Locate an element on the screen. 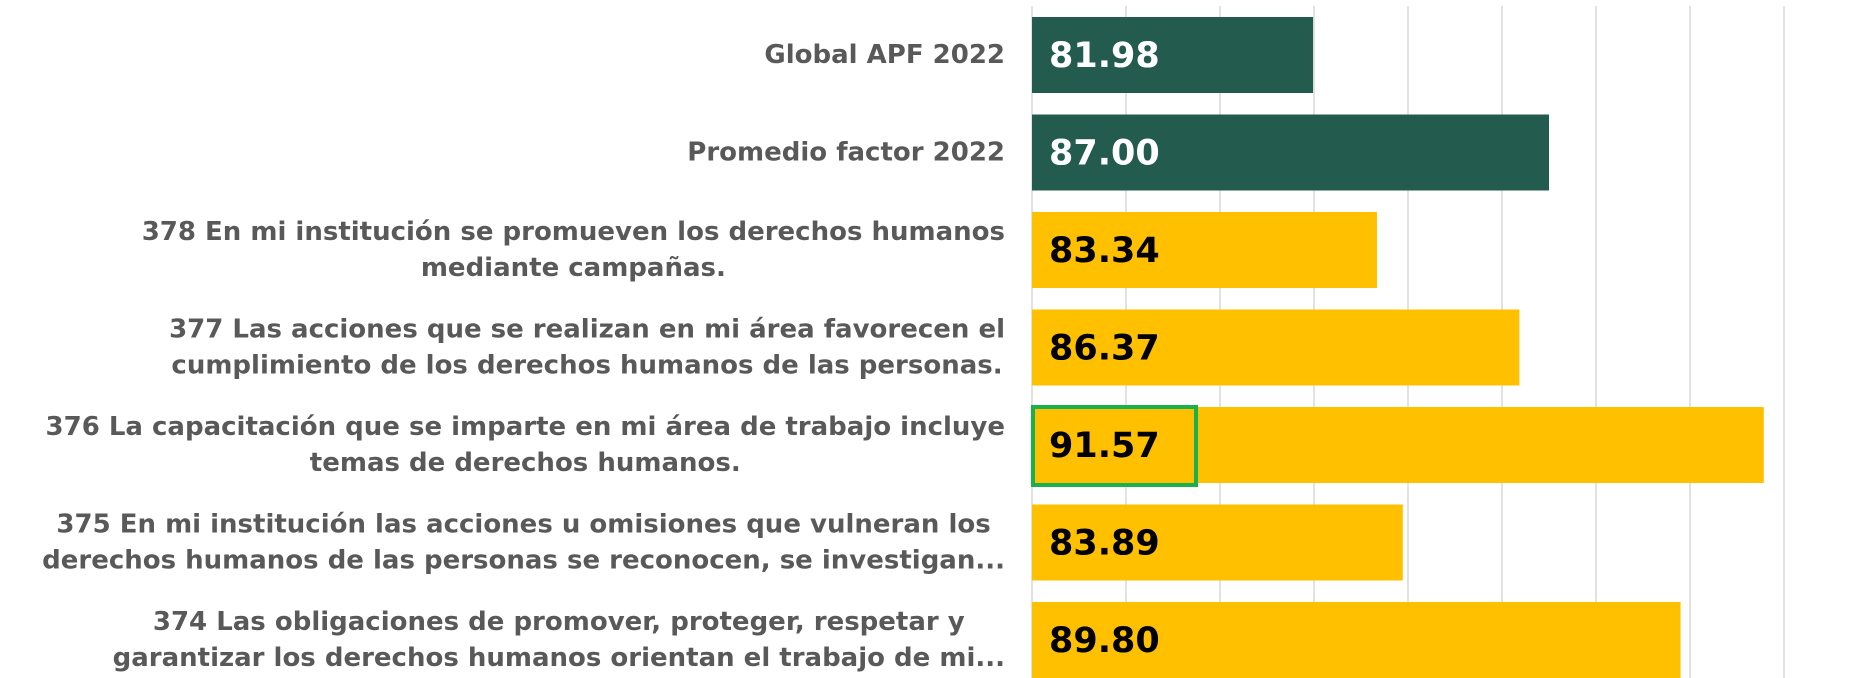 The height and width of the screenshot is (678, 1855). value-label: 83.89 is located at coordinates (1104, 544).